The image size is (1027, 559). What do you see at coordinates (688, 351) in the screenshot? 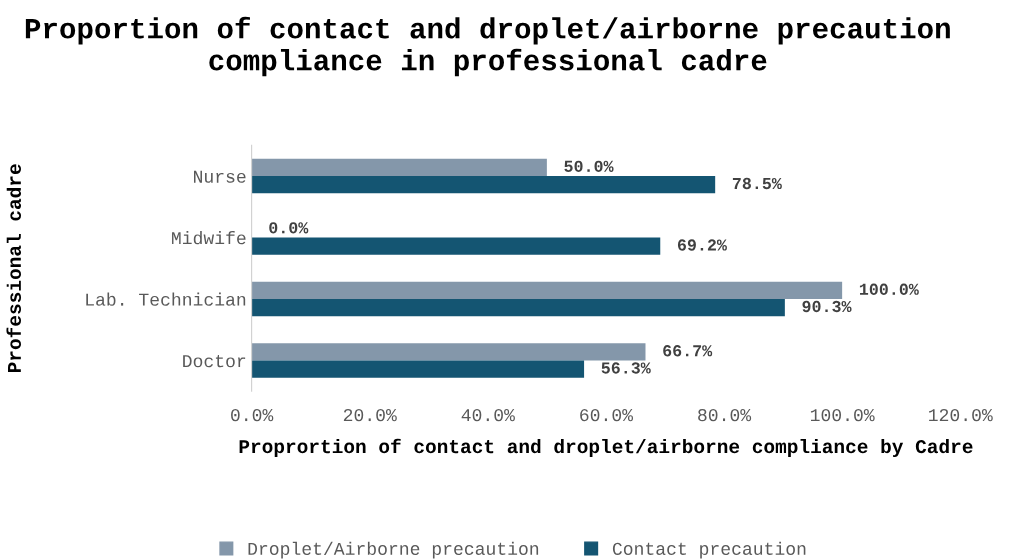
I see `data-label: 66.7%` at bounding box center [688, 351].